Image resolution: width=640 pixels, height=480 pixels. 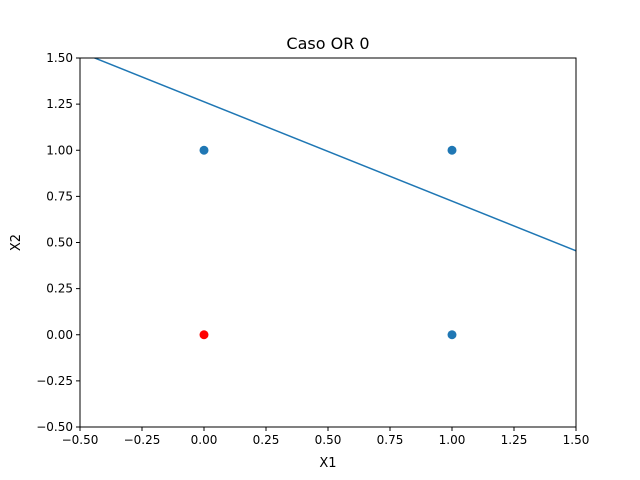 What do you see at coordinates (327, 43) in the screenshot?
I see `chart-title: Caso OR 0` at bounding box center [327, 43].